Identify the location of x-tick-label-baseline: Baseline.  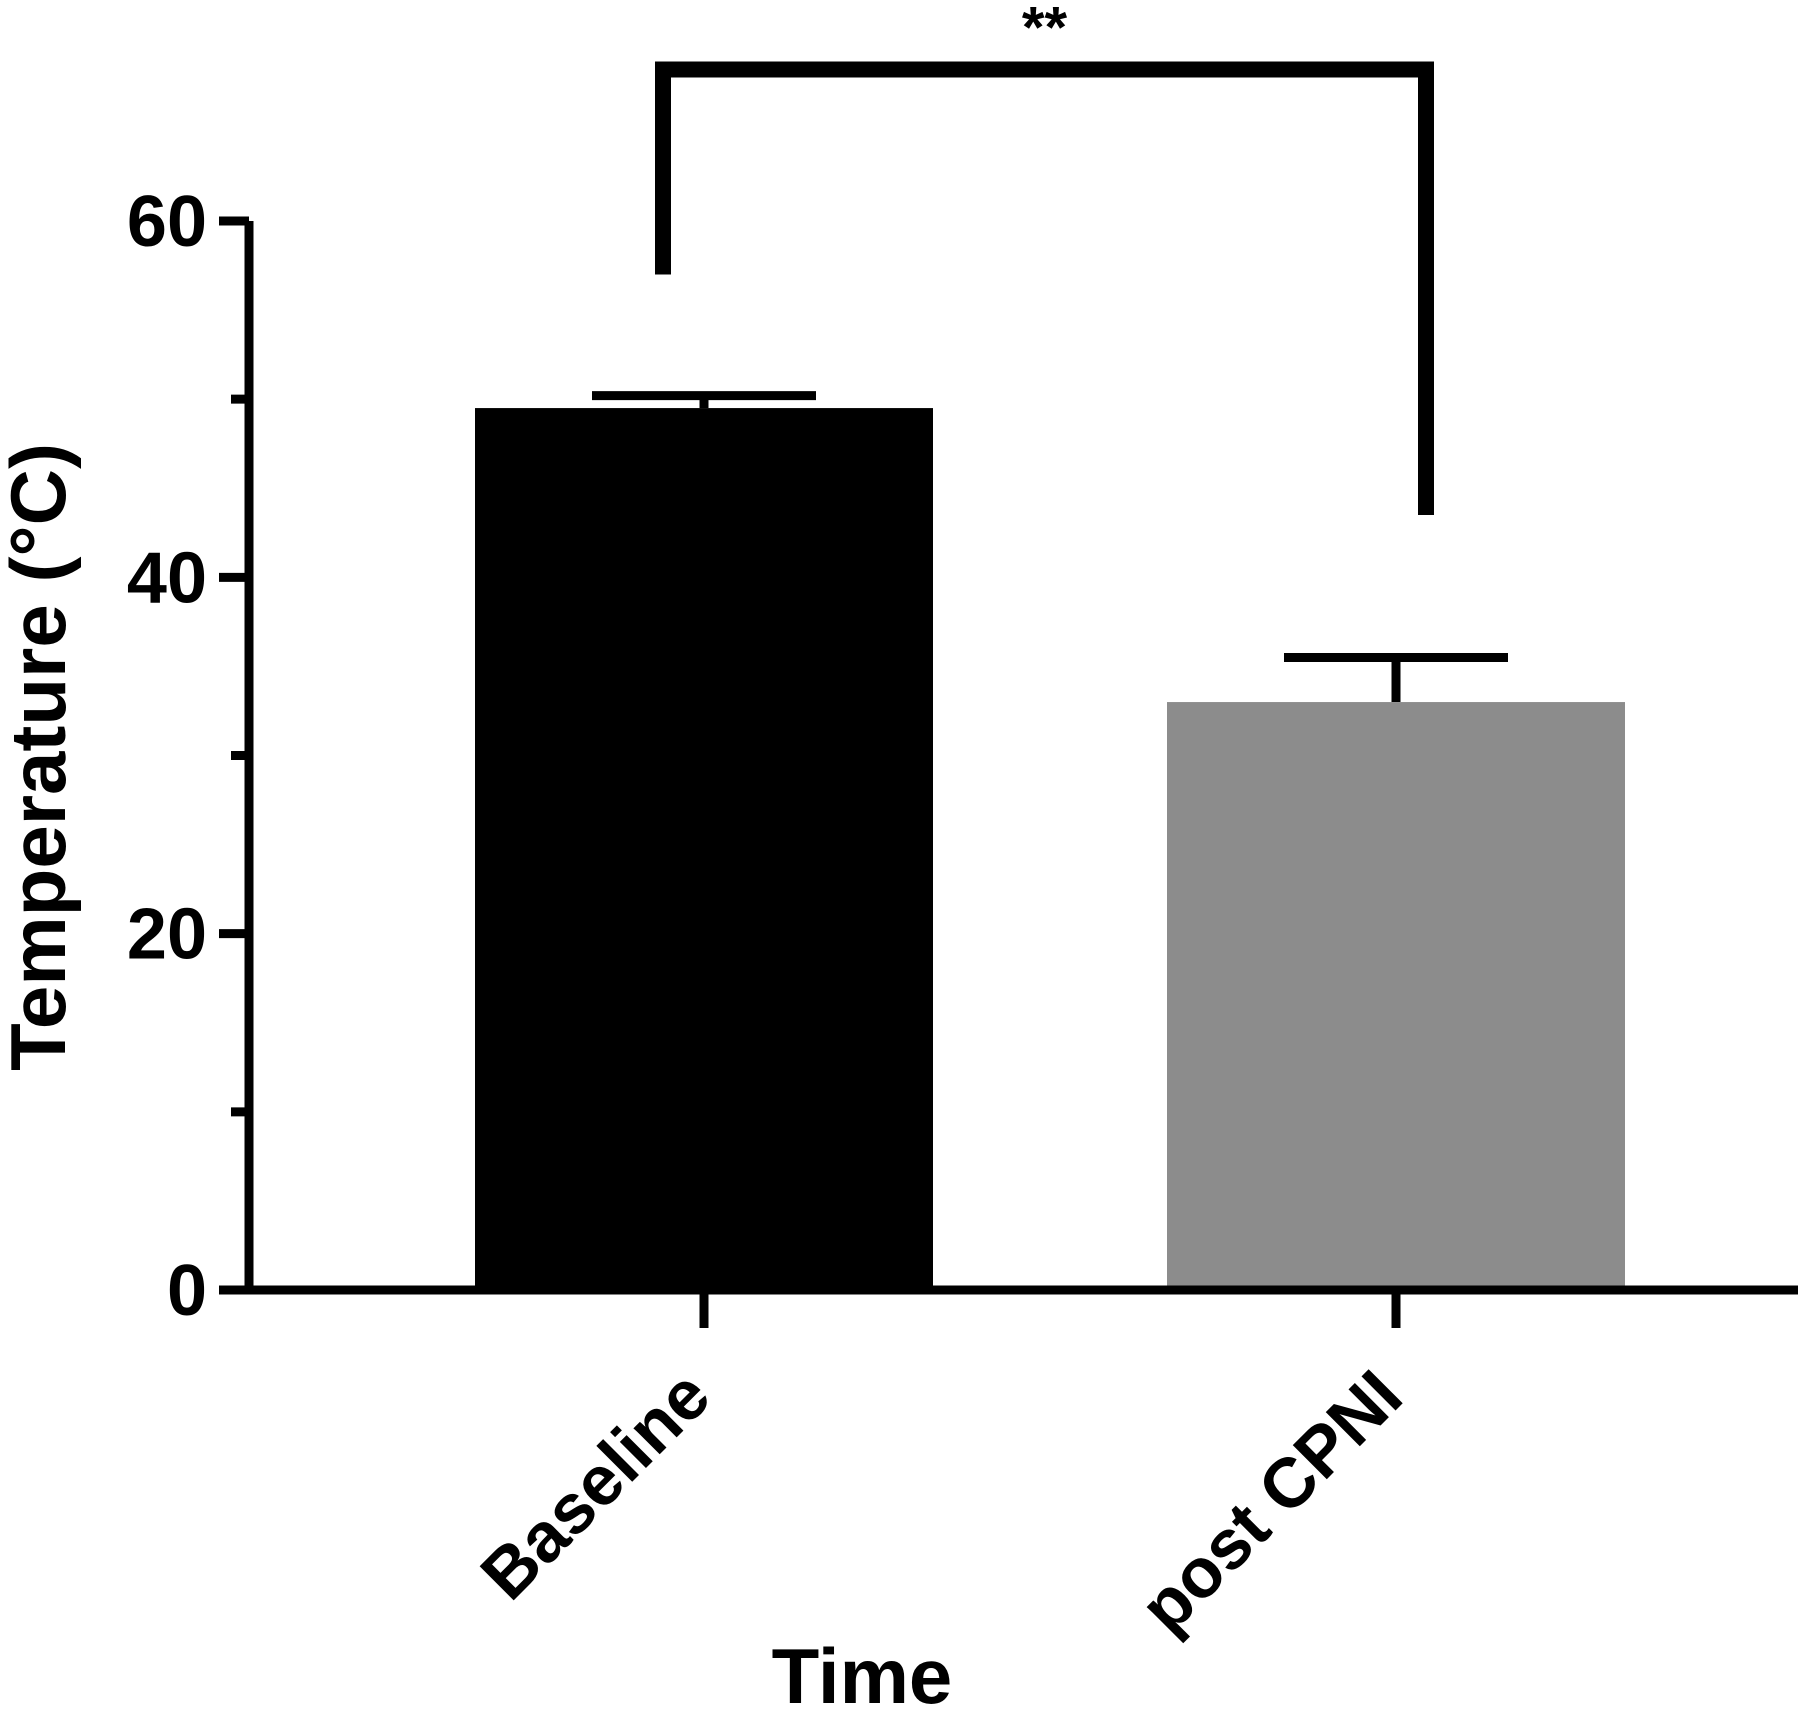
(595, 1484).